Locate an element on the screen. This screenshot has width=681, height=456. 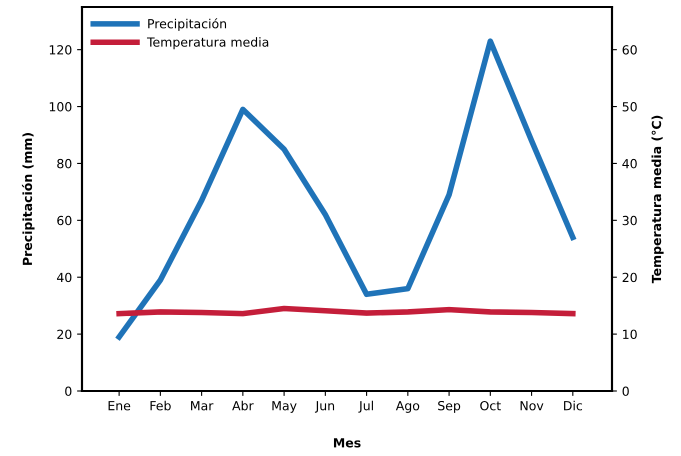
y-tick-label: 40 is located at coordinates (64, 277).